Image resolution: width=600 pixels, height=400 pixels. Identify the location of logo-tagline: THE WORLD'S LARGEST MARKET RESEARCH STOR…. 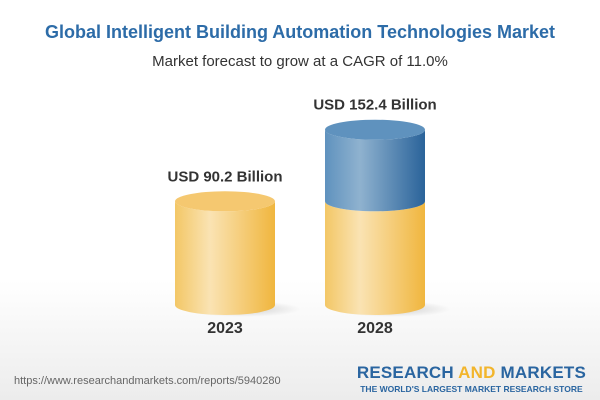
(471, 389).